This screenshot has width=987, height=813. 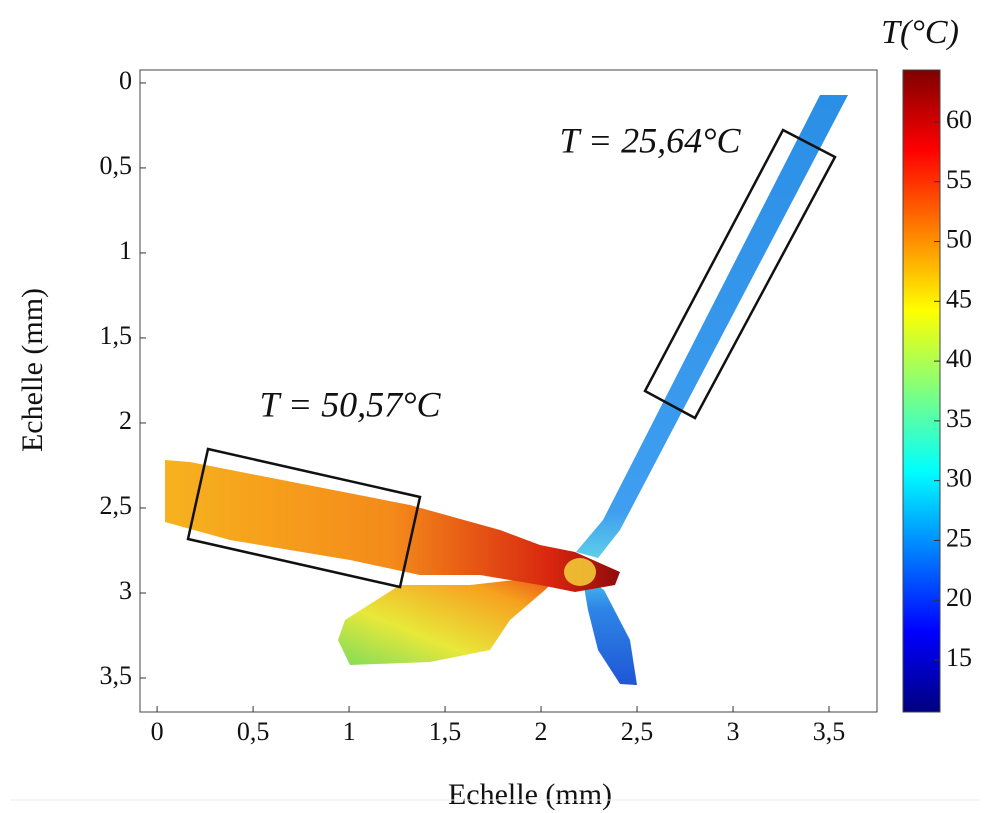 I want to click on annotation: T = 25,64°C, so click(x=650, y=140).